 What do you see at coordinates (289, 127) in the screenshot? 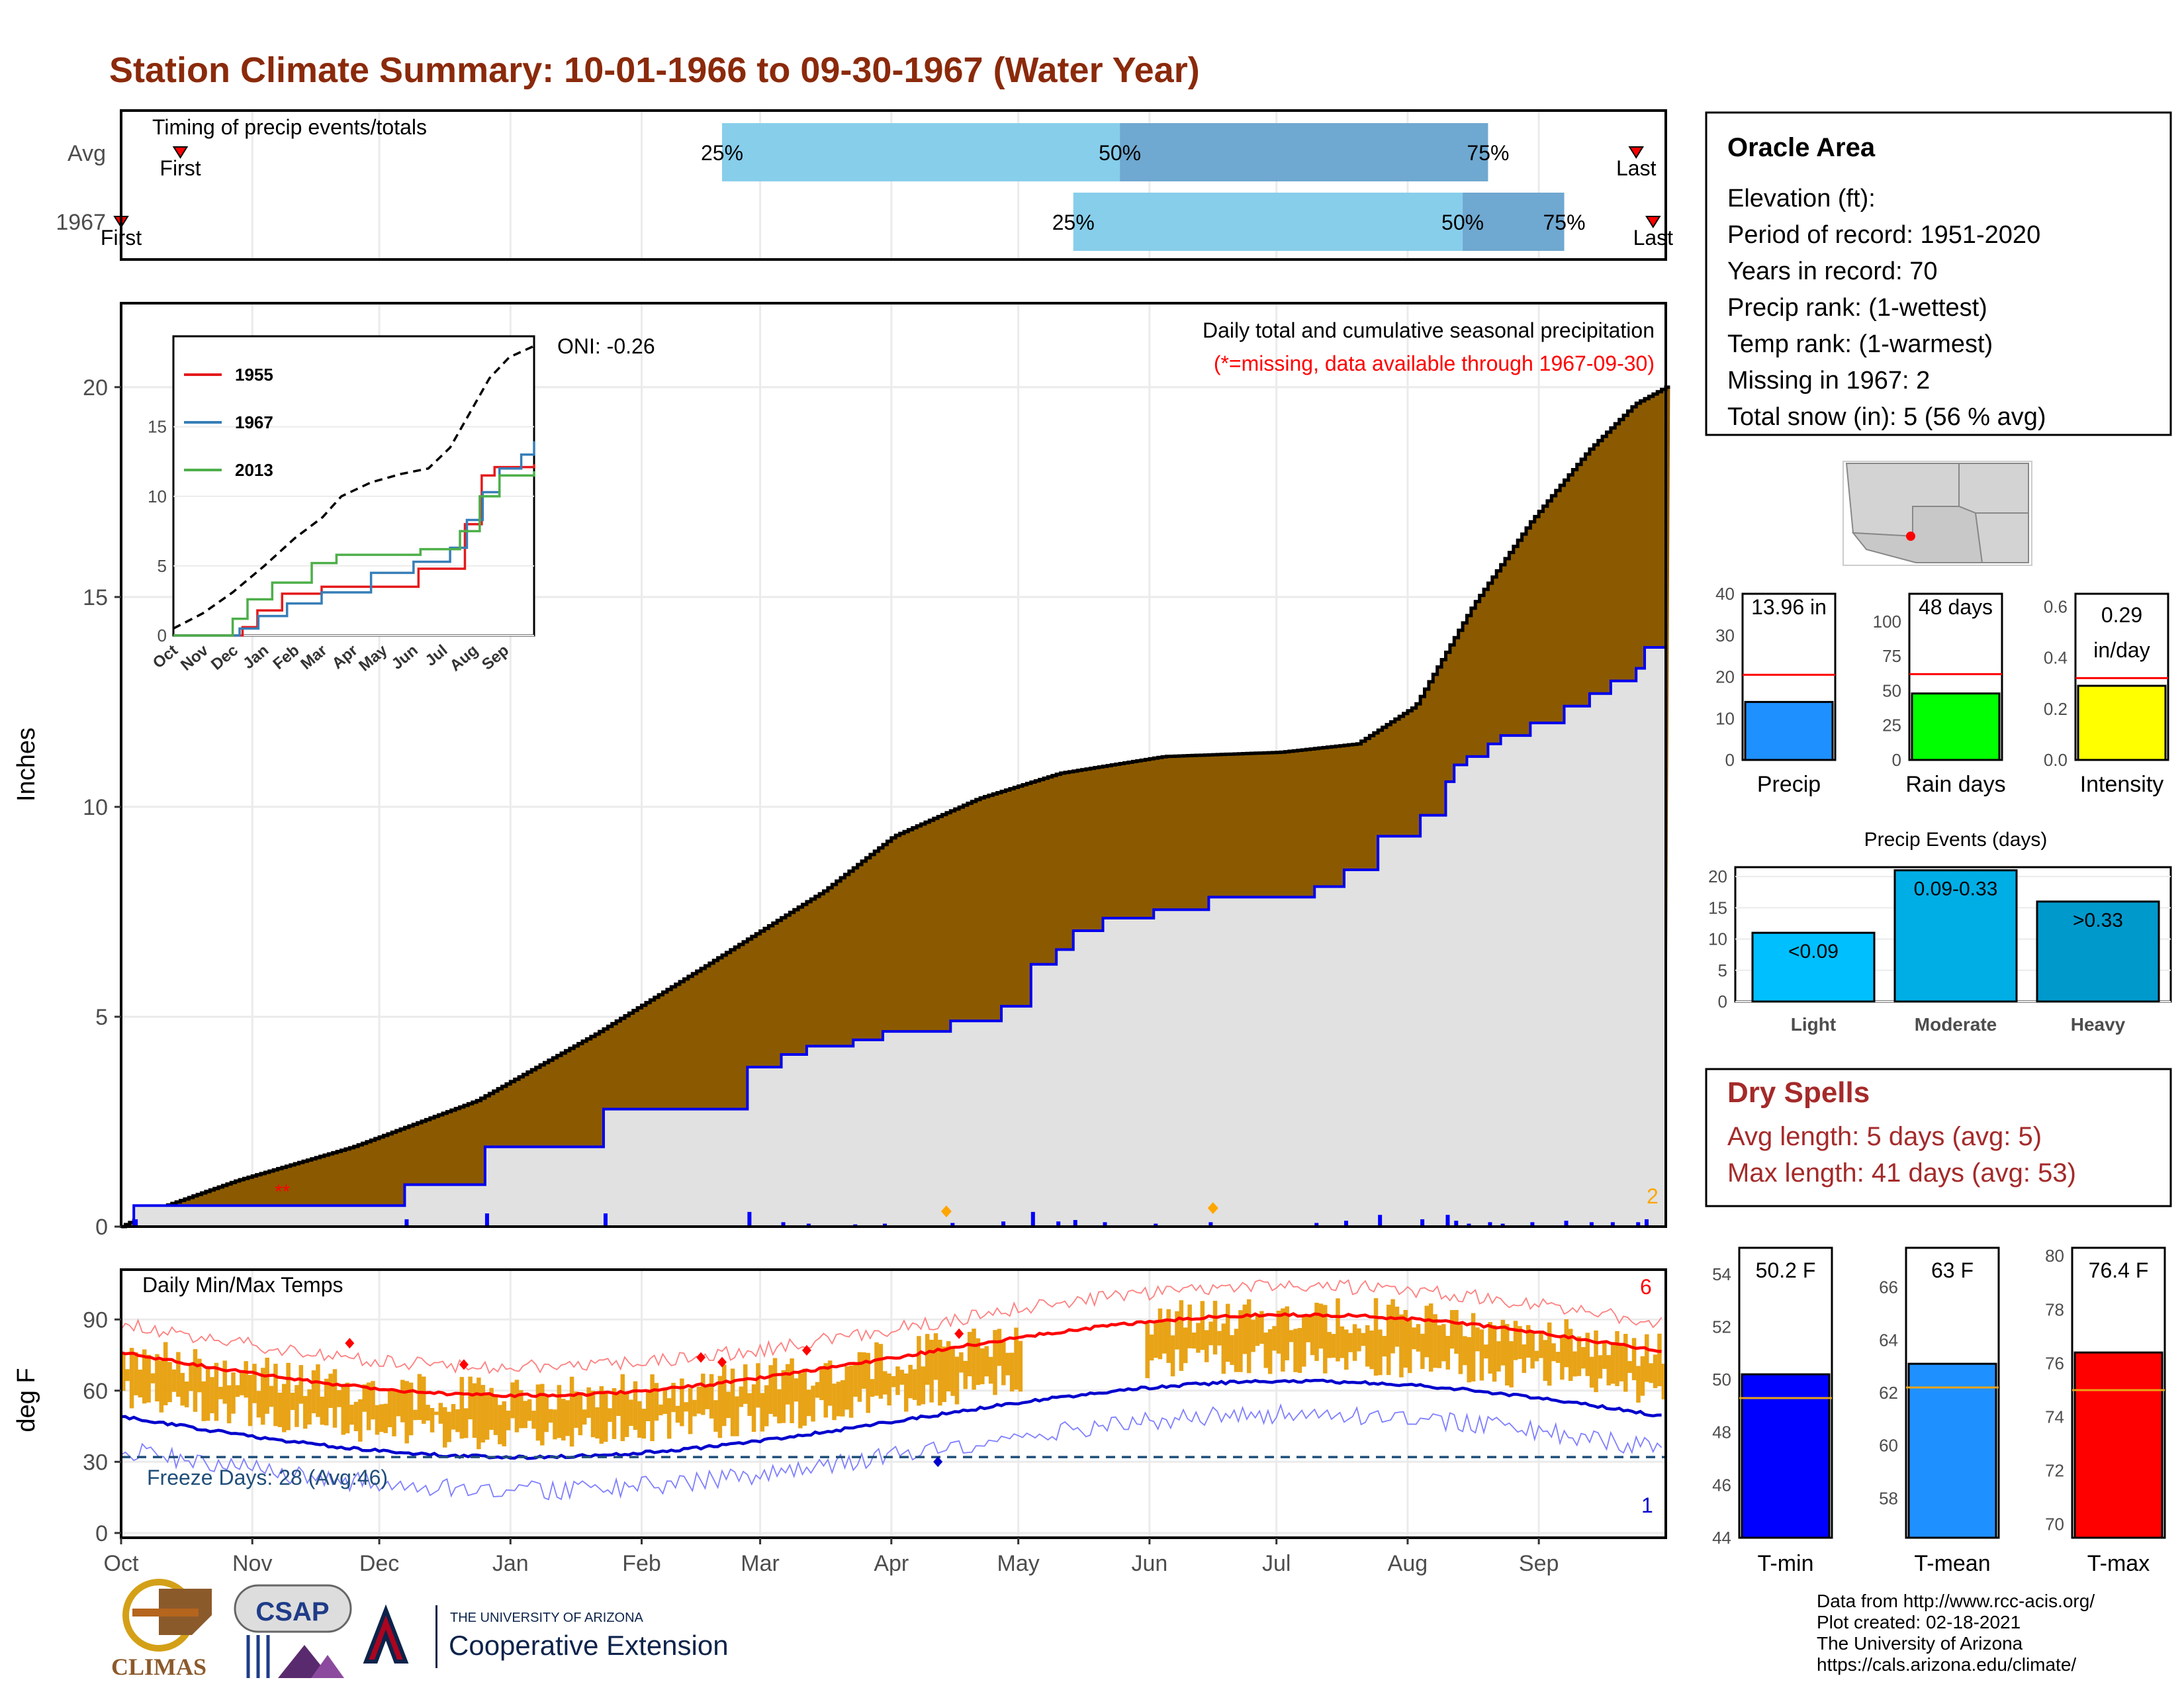
I see `timing-label: Timing of precip events/totals` at bounding box center [289, 127].